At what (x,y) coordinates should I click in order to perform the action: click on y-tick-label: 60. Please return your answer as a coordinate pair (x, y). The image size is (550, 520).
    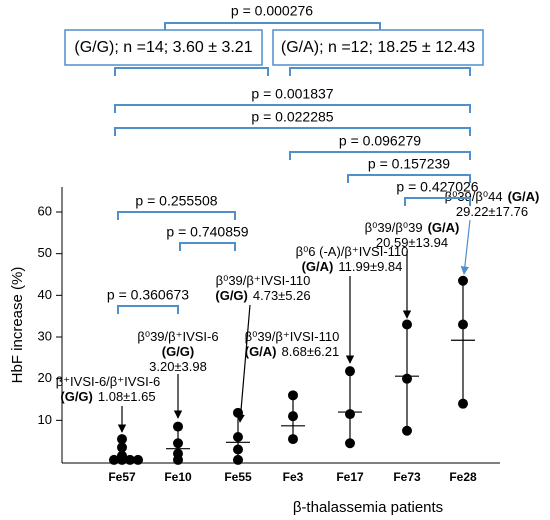
    Looking at the image, I should click on (45, 210).